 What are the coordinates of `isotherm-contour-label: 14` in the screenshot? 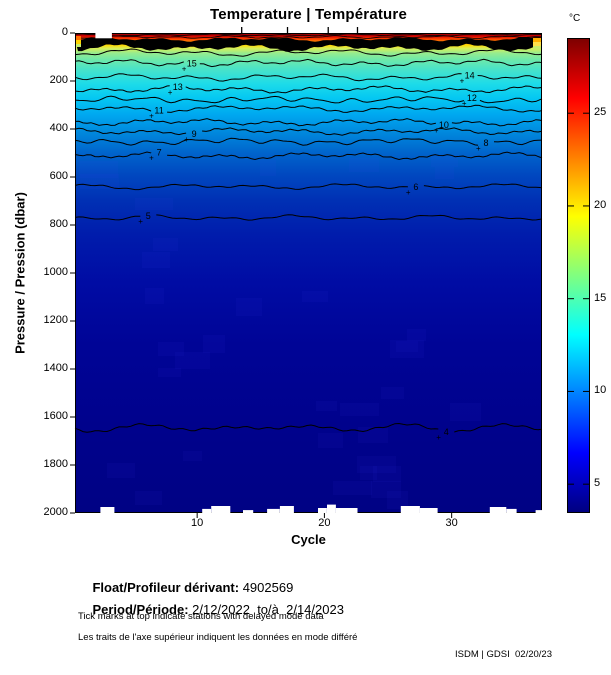 It's located at (470, 75).